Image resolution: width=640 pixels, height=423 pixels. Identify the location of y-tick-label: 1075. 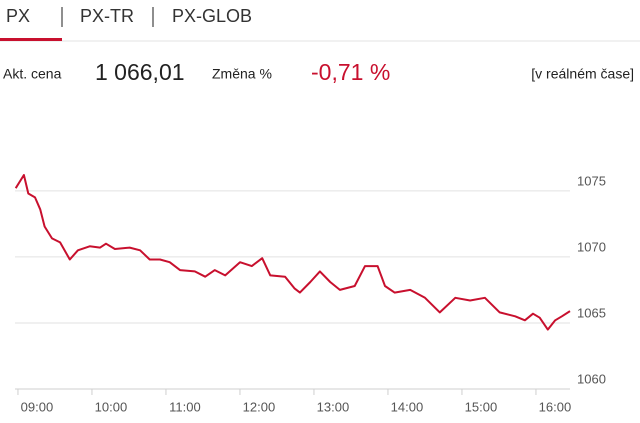
(591, 180).